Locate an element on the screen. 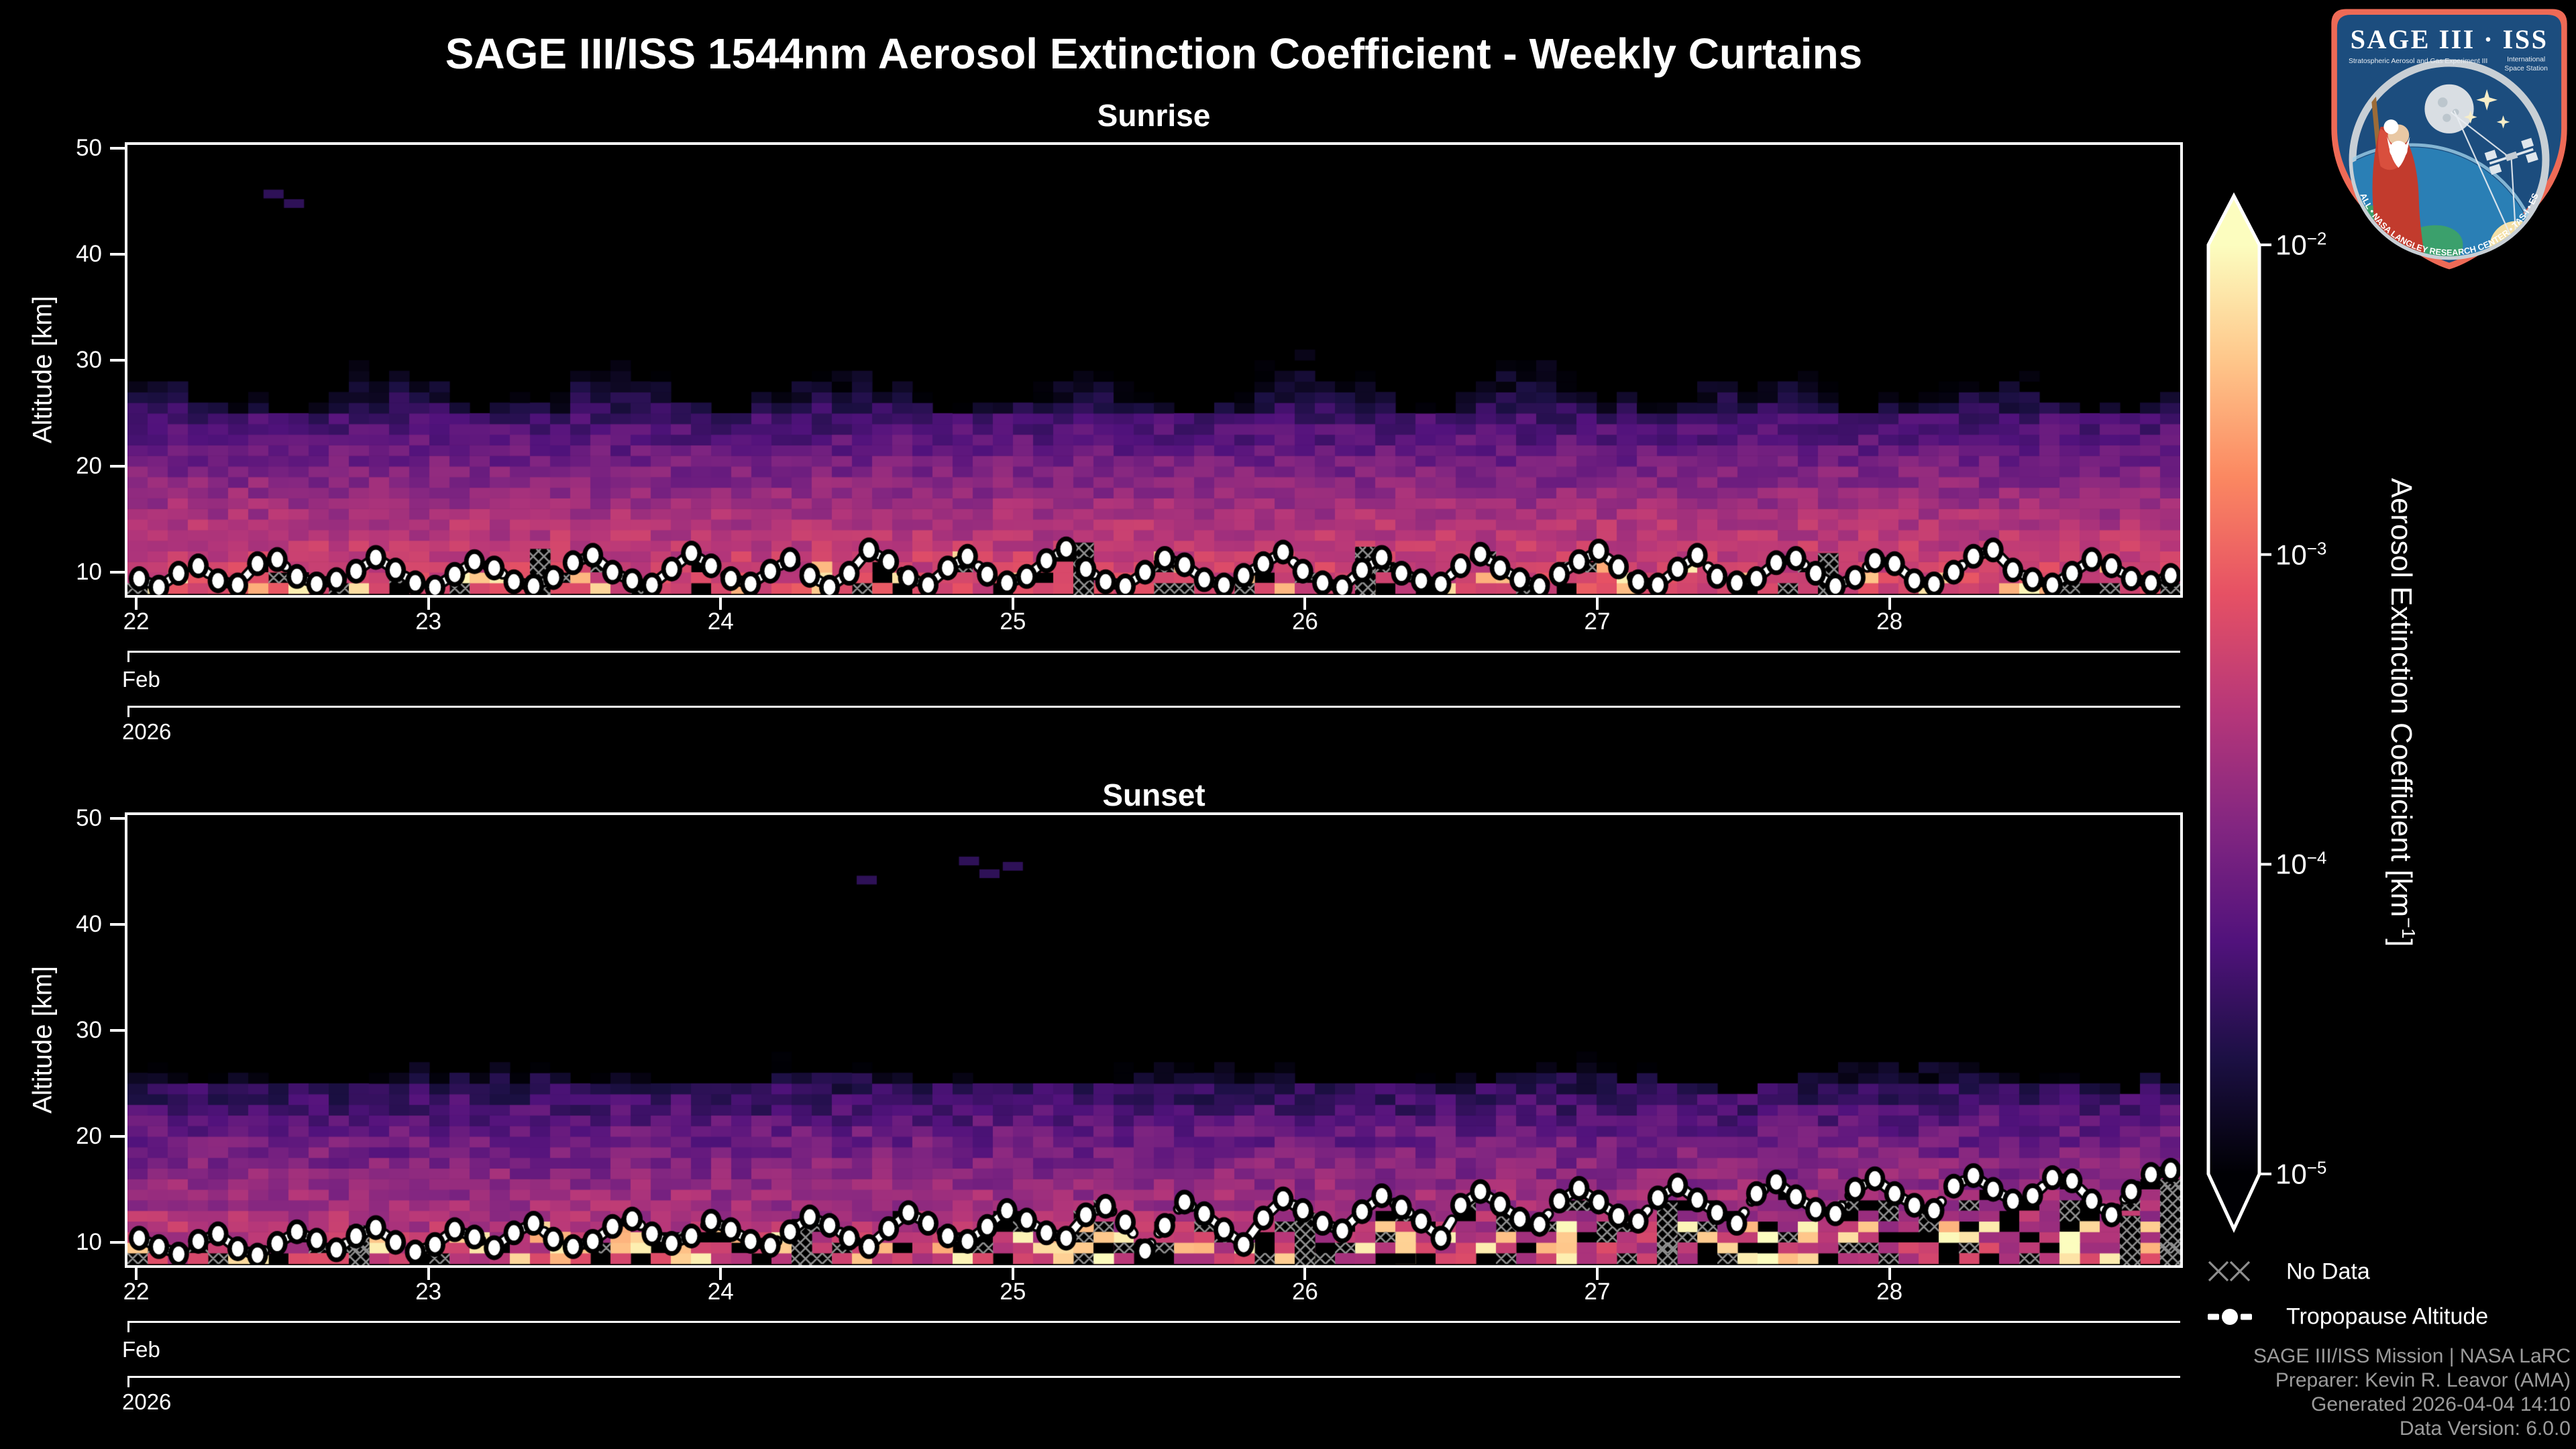 This screenshot has width=2576, height=1449. footer-mission: SAGE III/ISS Mission | NASA LaRC is located at coordinates (2412, 1356).